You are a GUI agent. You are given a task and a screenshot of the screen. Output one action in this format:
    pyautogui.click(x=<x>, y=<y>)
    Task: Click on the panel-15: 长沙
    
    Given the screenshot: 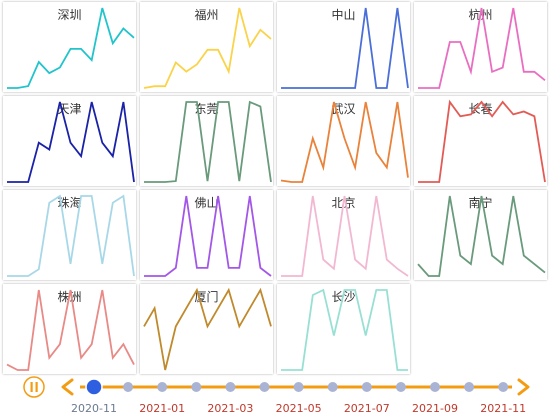 What is the action you would take?
    pyautogui.click(x=343, y=329)
    